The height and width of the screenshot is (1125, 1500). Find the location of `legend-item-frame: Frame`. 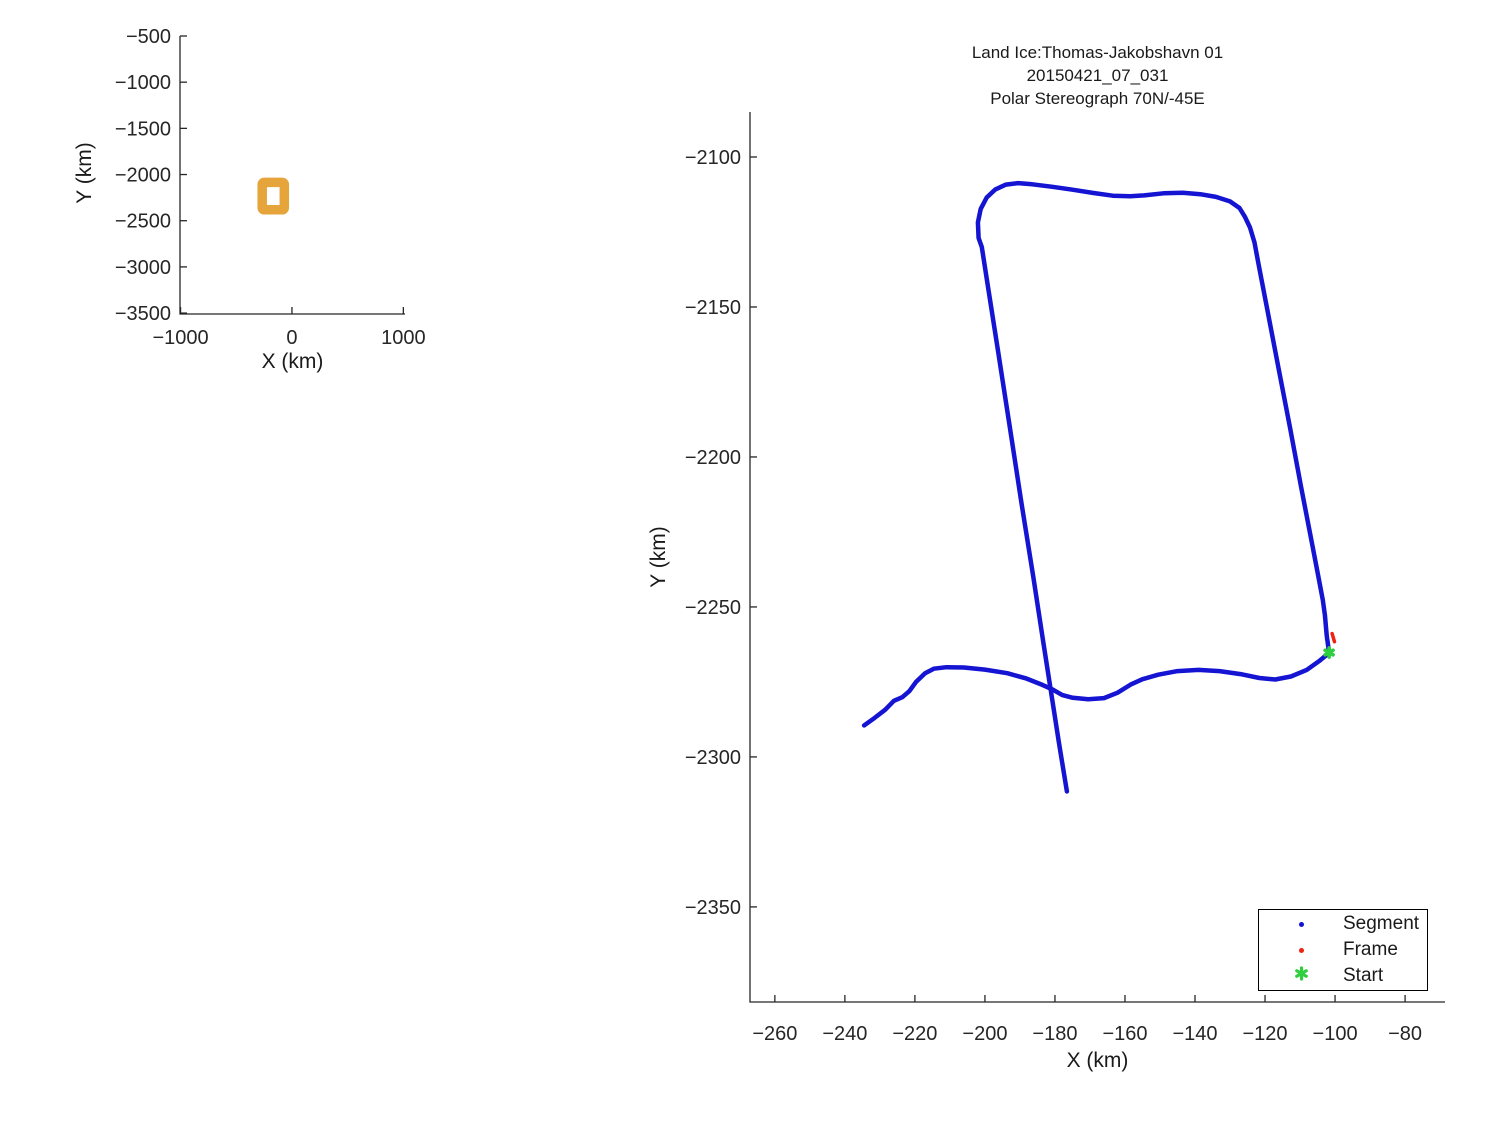

legend-item-frame: Frame is located at coordinates (1343, 950).